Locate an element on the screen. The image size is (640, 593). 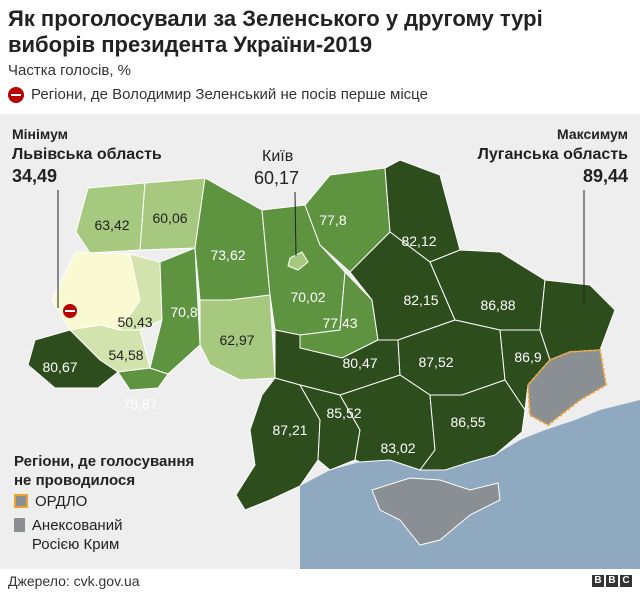
min-label: Мінімум is located at coordinates (40, 134).